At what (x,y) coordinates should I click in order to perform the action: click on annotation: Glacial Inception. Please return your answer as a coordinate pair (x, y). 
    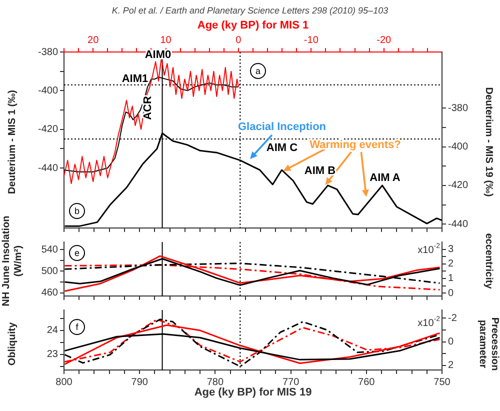
    Looking at the image, I should click on (282, 127).